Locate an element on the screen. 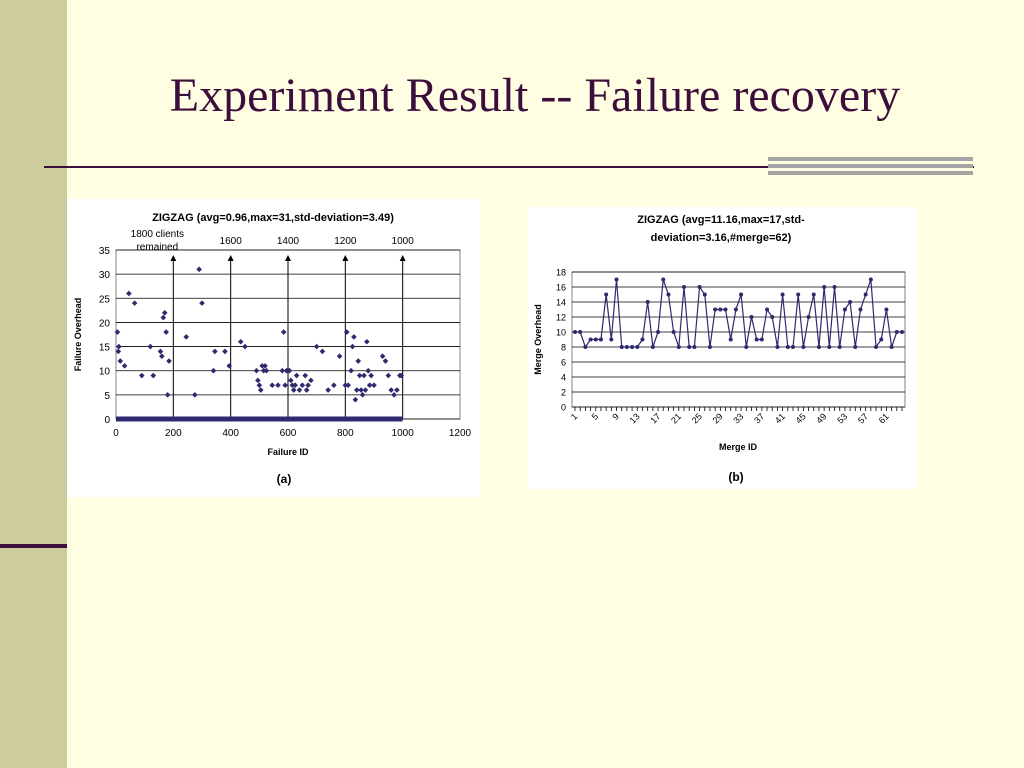  y-tick-label-b: 2 is located at coordinates (563, 393).